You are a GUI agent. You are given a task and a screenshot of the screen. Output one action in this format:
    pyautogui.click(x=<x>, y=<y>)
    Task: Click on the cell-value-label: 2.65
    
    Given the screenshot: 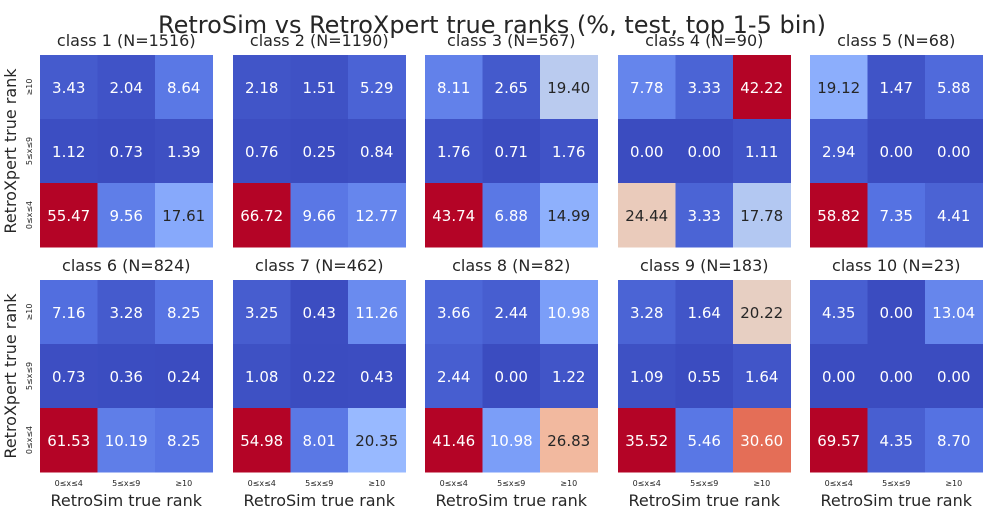 What is the action you would take?
    pyautogui.click(x=511, y=88)
    